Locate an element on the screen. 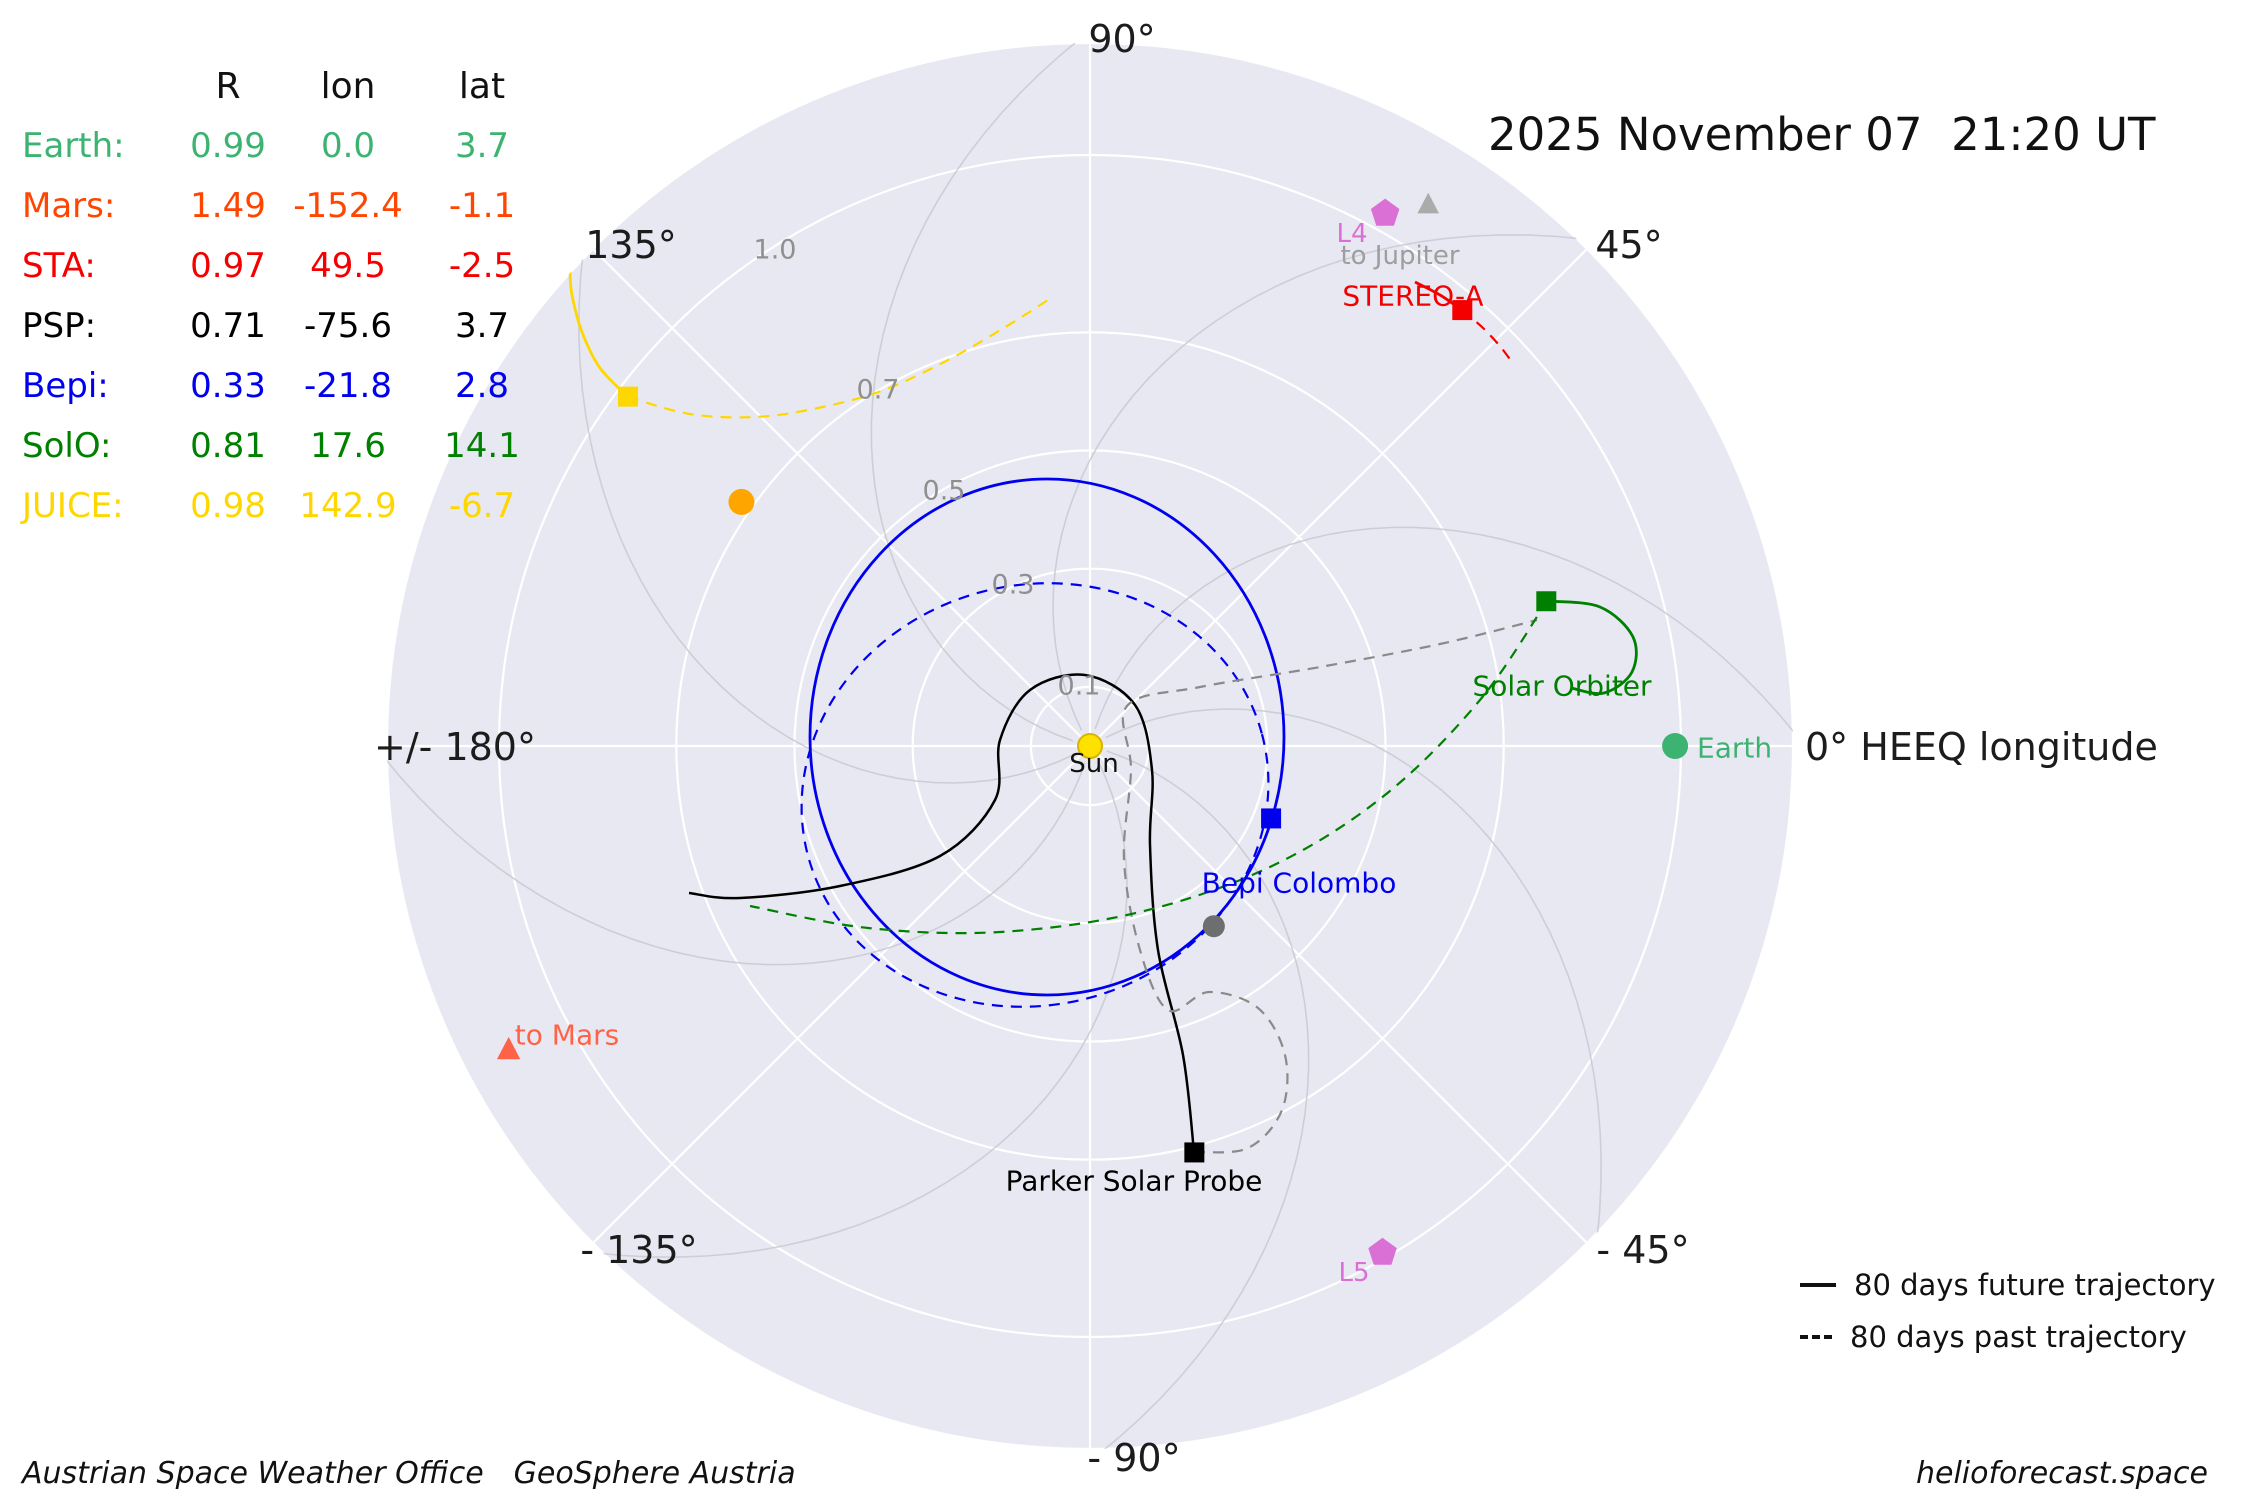  body-name: STA: is located at coordinates (59, 266).